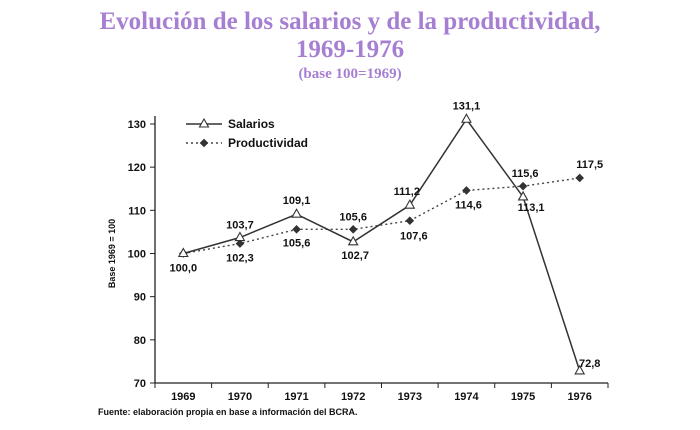  What do you see at coordinates (355, 256) in the screenshot?
I see `salarios-data-label: 102,7` at bounding box center [355, 256].